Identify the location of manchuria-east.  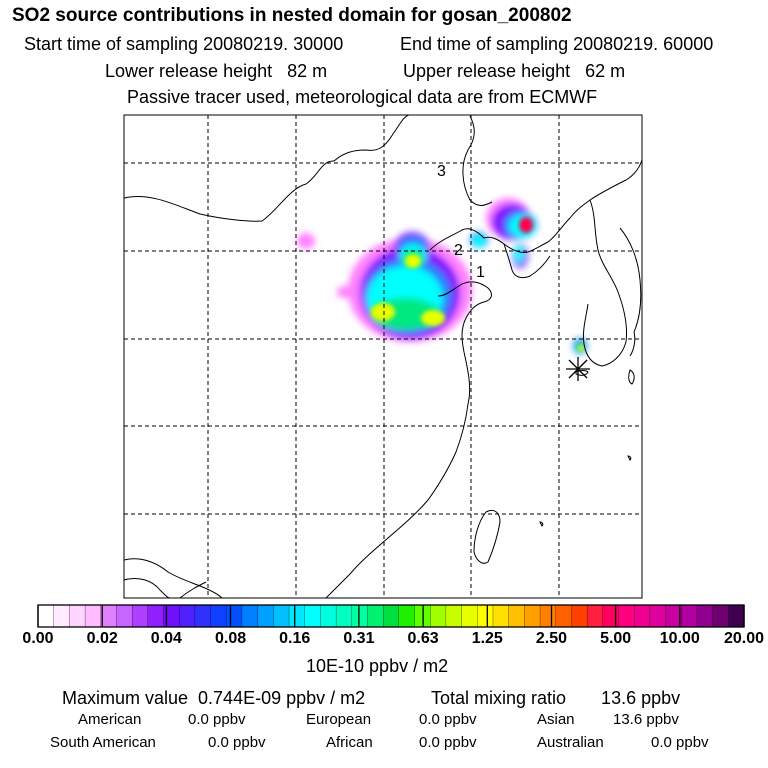
(616, 180).